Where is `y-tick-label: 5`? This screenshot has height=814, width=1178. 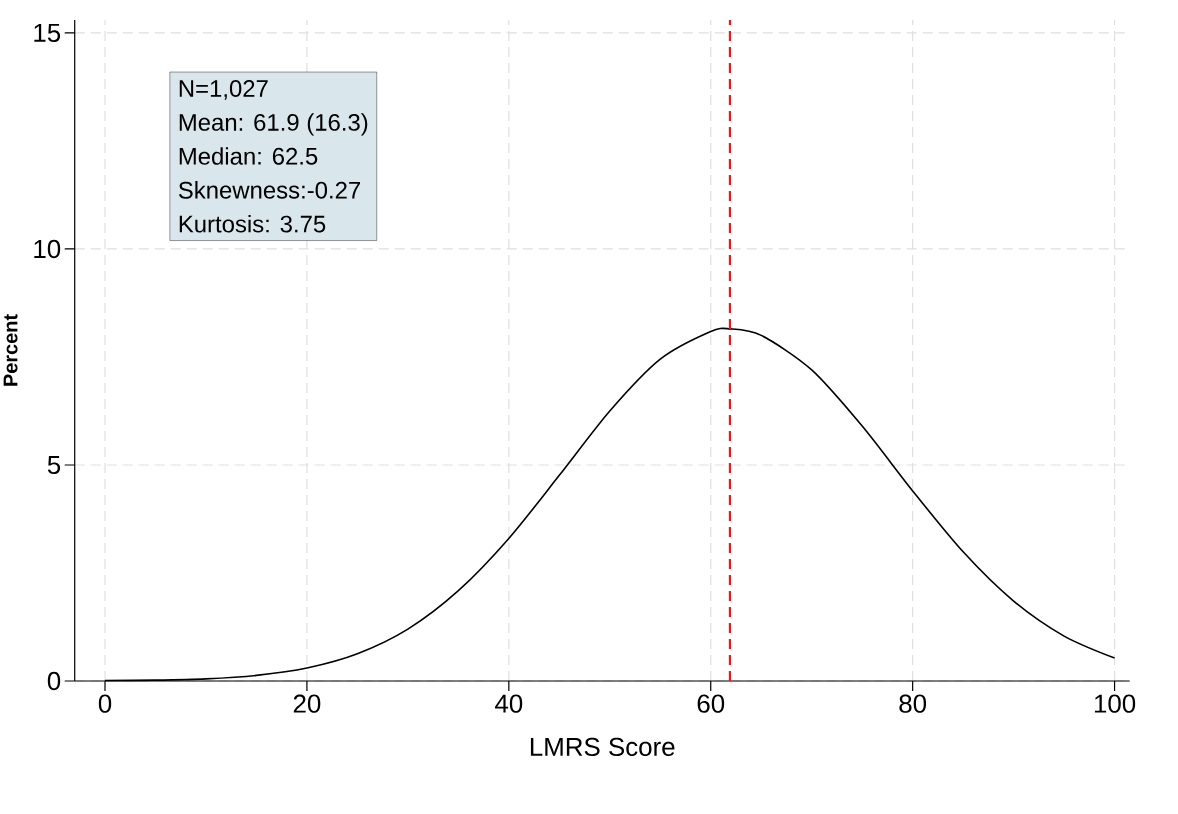 y-tick-label: 5 is located at coordinates (54, 465).